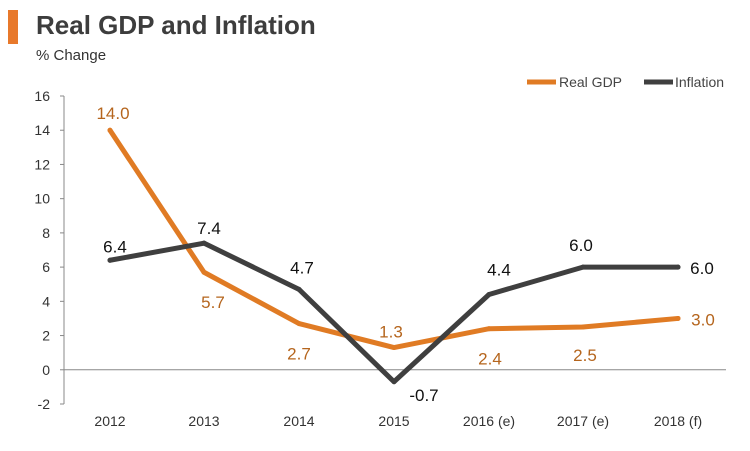 The height and width of the screenshot is (451, 750). What do you see at coordinates (176, 25) in the screenshot?
I see `chart-title: Real GDP and Inflation` at bounding box center [176, 25].